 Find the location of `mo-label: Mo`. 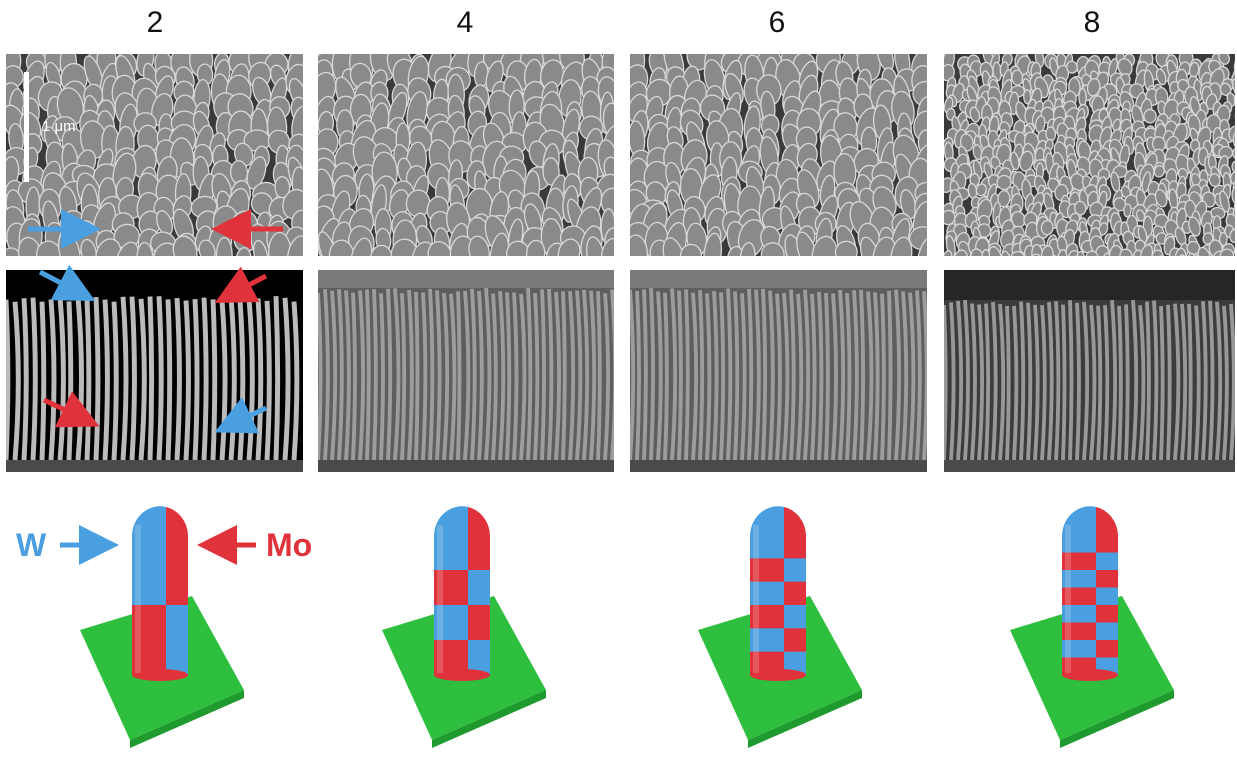

mo-label: Mo is located at coordinates (289, 545).